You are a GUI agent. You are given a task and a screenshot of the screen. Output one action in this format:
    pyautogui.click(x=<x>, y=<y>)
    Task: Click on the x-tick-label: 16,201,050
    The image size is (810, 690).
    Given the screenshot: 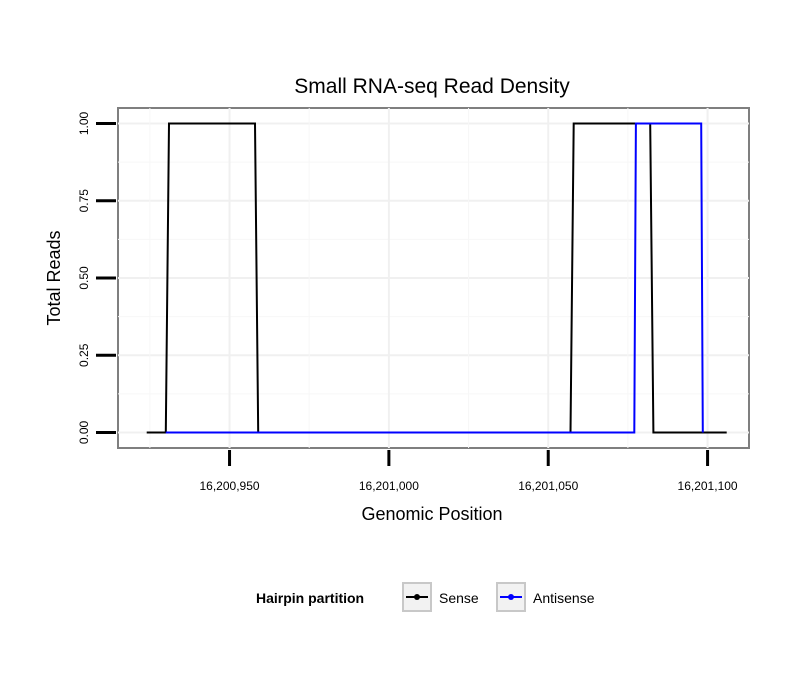 What is the action you would take?
    pyautogui.click(x=548, y=486)
    